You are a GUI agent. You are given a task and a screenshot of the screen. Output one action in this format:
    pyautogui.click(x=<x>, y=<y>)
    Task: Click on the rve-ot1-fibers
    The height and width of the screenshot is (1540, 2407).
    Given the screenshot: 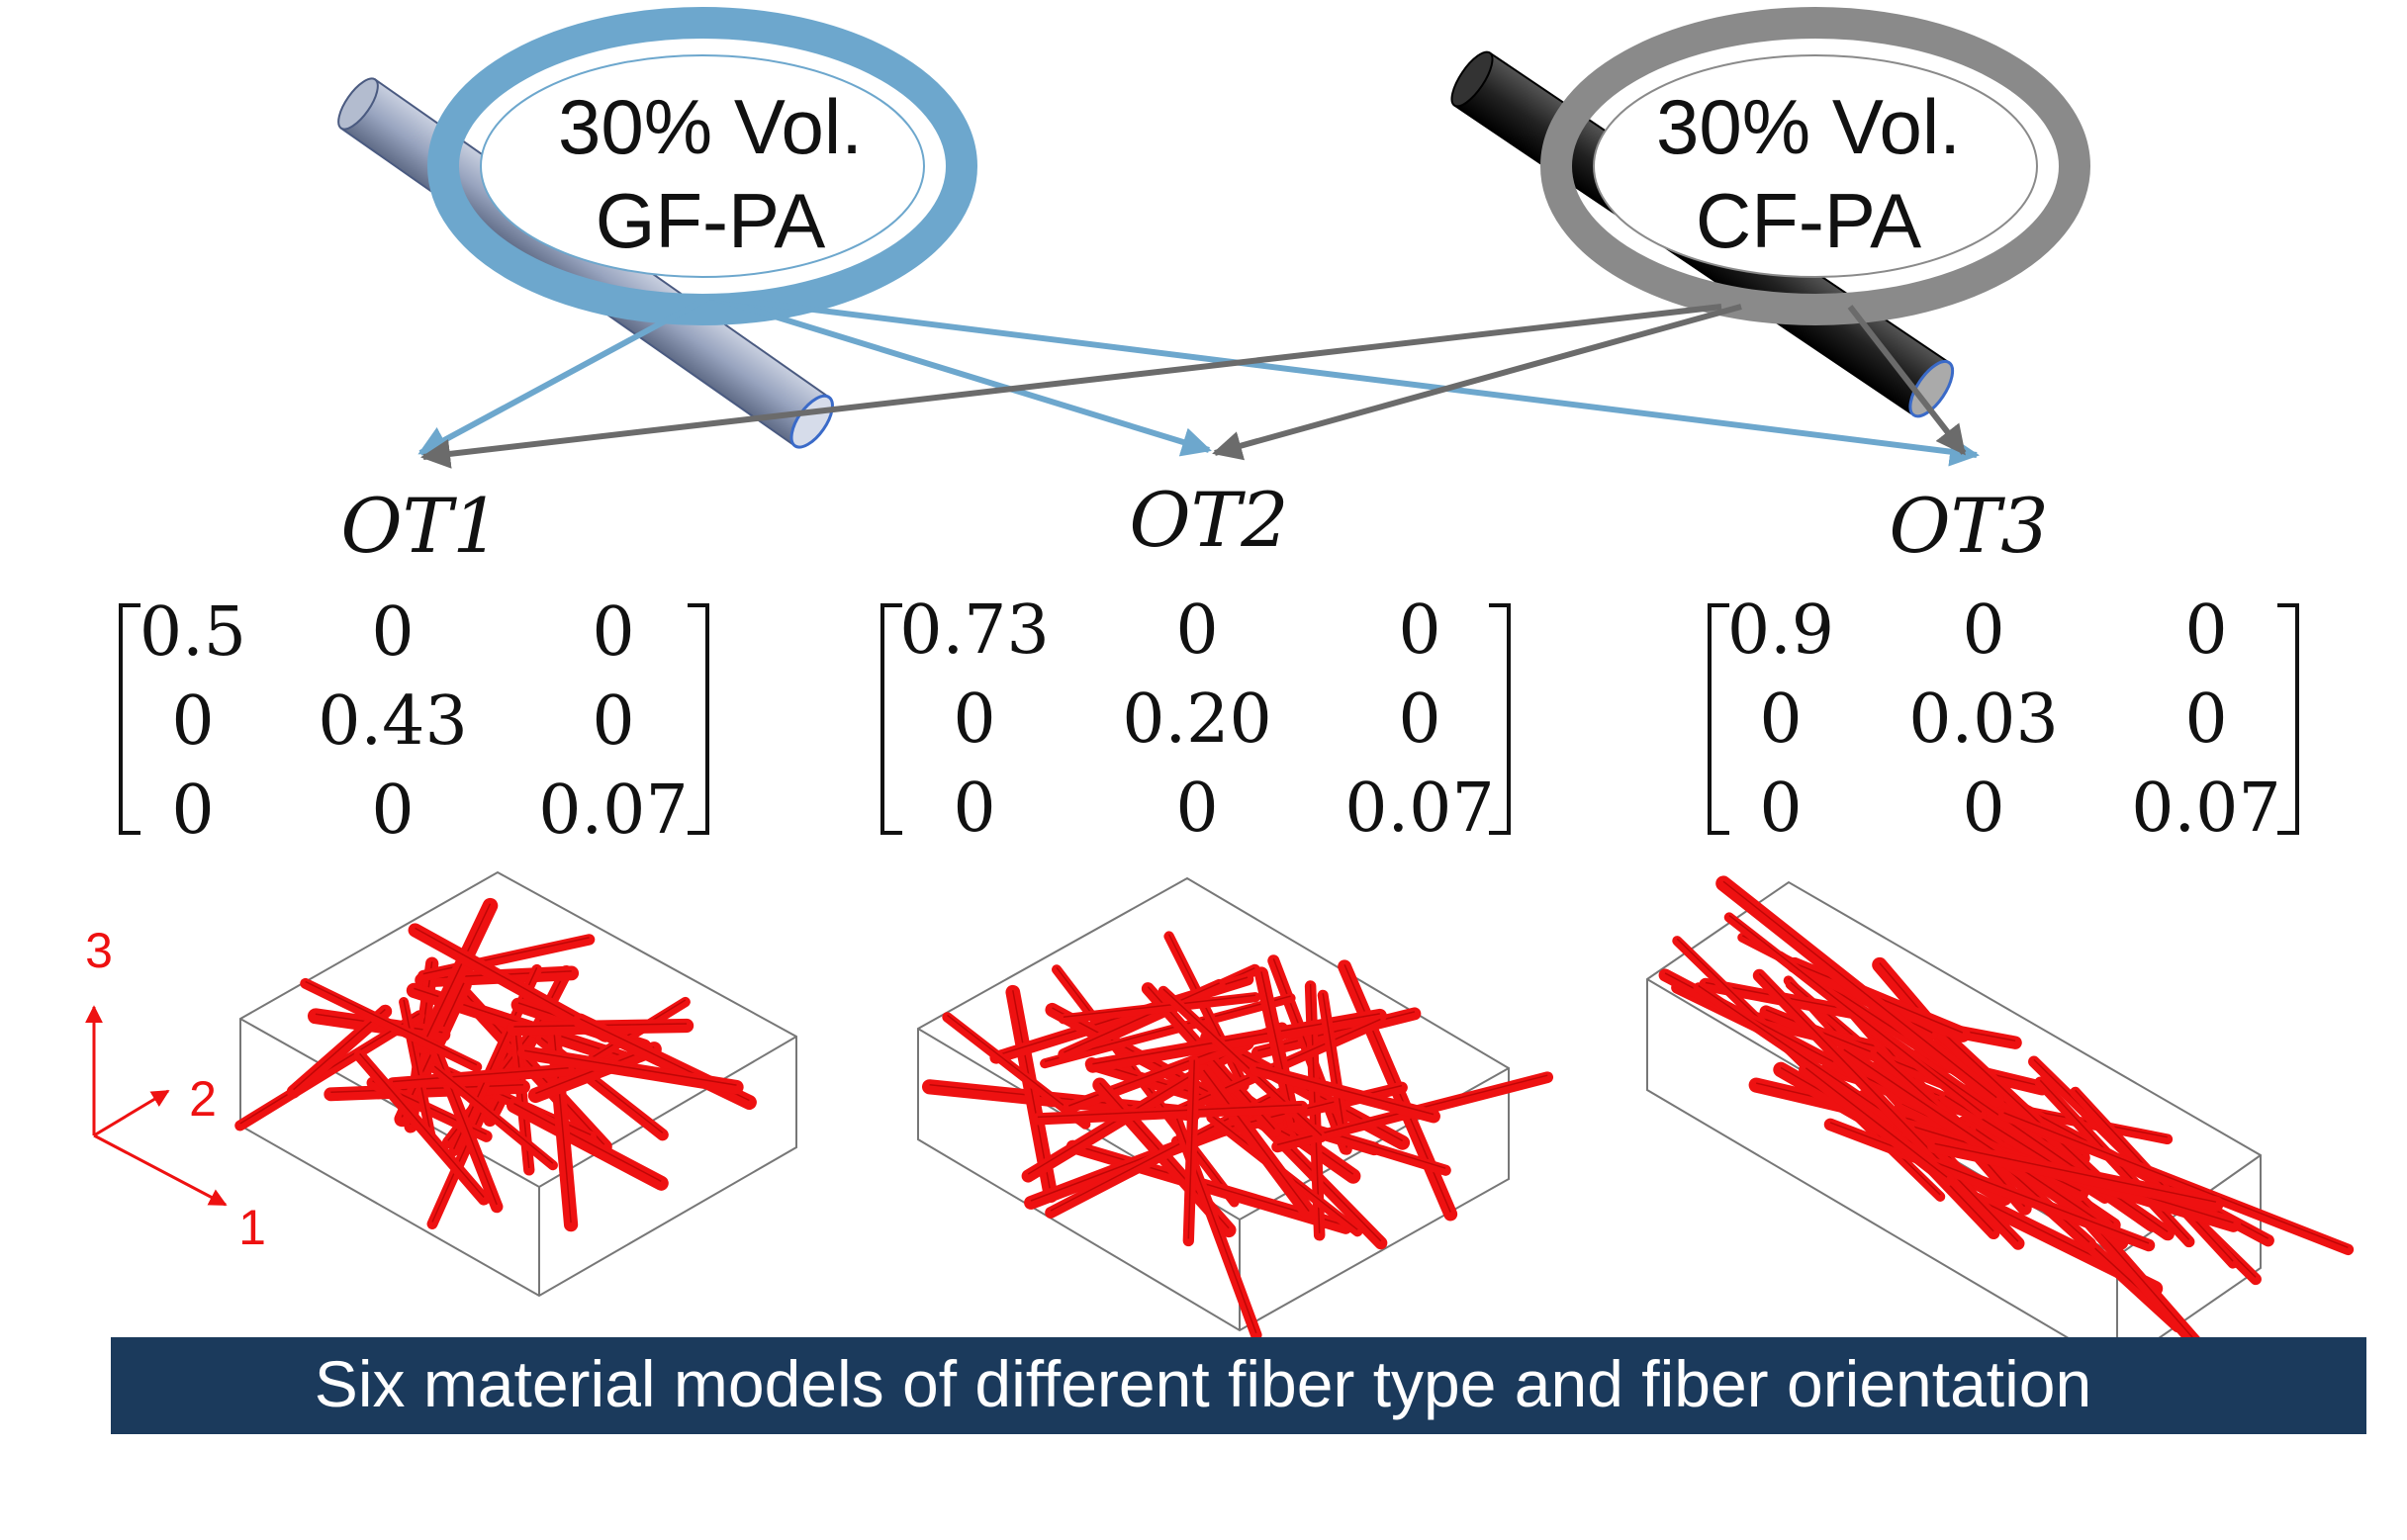 What is the action you would take?
    pyautogui.click(x=495, y=1064)
    